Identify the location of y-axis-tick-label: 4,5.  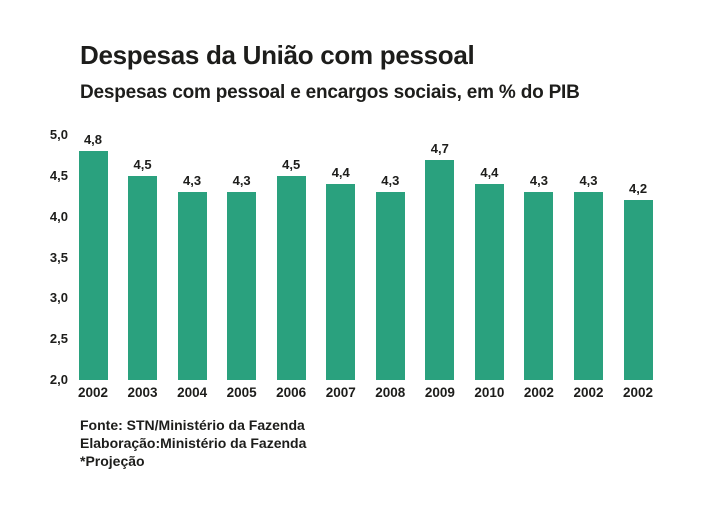
(58, 175).